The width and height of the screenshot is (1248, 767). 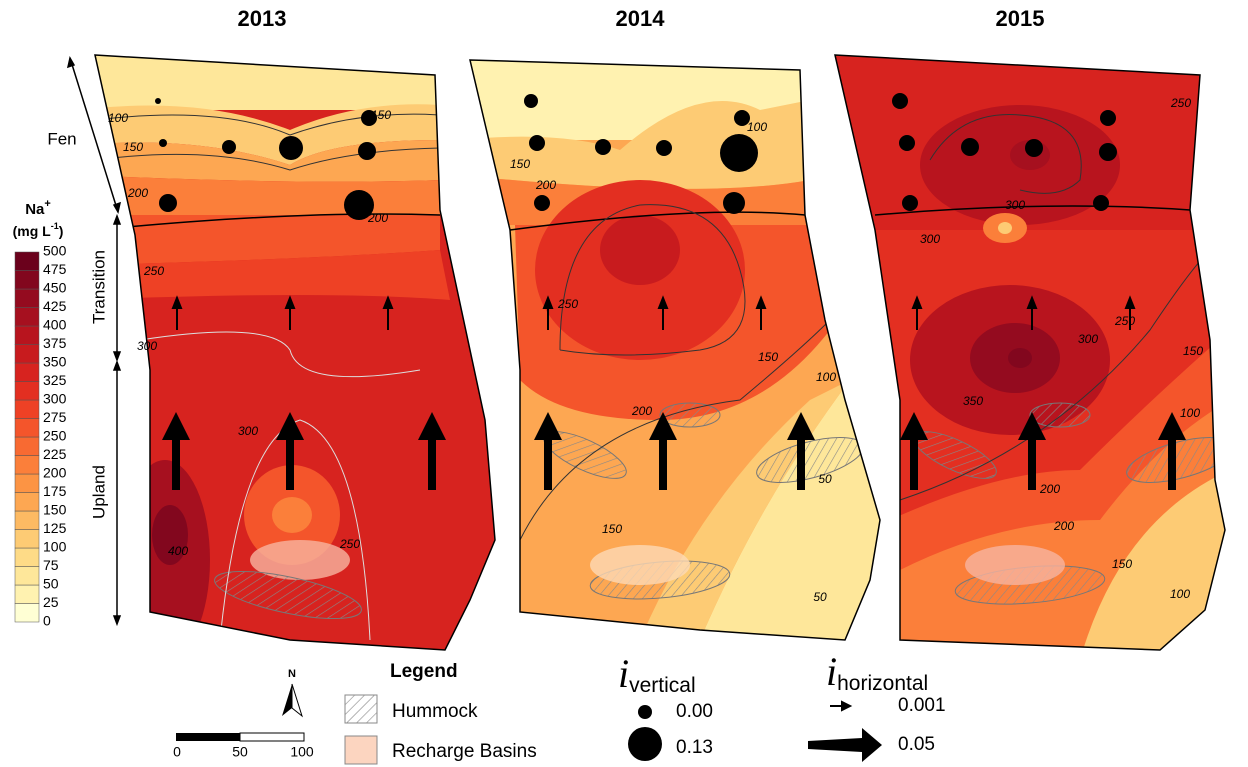 I want to click on zone-label: Upland, so click(x=98, y=492).